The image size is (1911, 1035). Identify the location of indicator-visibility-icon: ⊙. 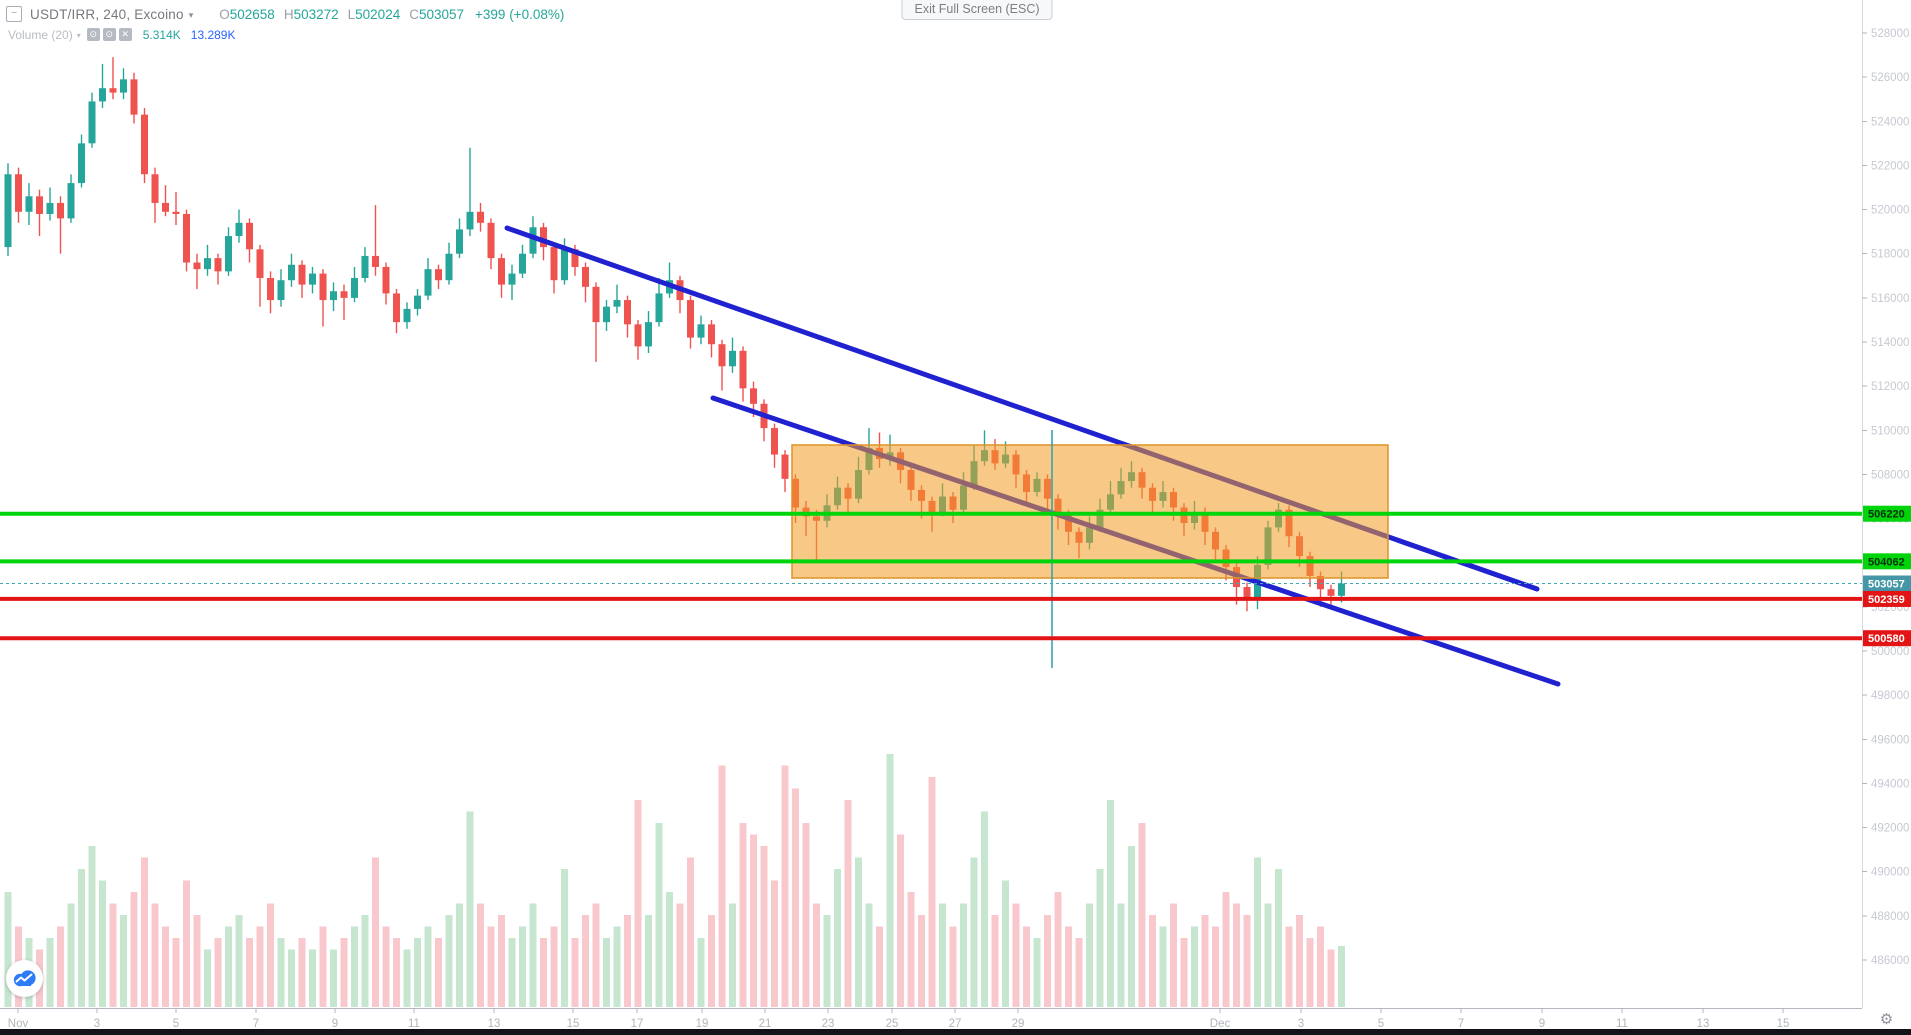
(93, 34).